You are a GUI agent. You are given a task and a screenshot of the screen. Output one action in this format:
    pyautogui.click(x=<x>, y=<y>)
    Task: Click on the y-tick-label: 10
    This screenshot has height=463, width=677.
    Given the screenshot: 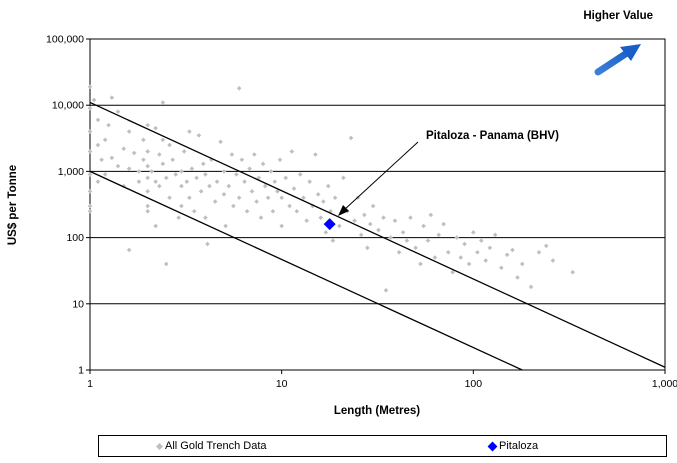 What is the action you would take?
    pyautogui.click(x=78, y=304)
    